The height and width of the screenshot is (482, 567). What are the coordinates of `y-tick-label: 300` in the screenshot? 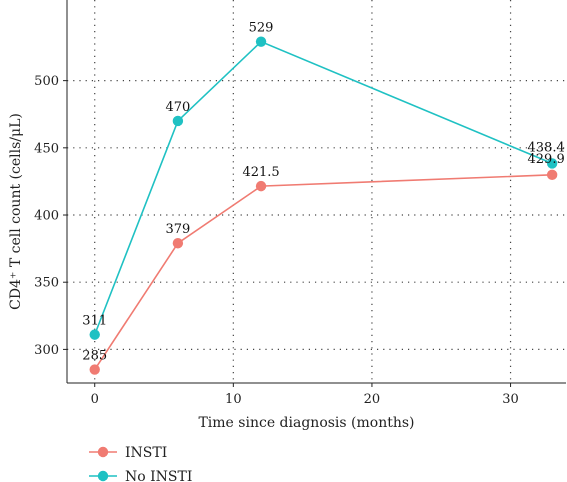 It's located at (46, 350).